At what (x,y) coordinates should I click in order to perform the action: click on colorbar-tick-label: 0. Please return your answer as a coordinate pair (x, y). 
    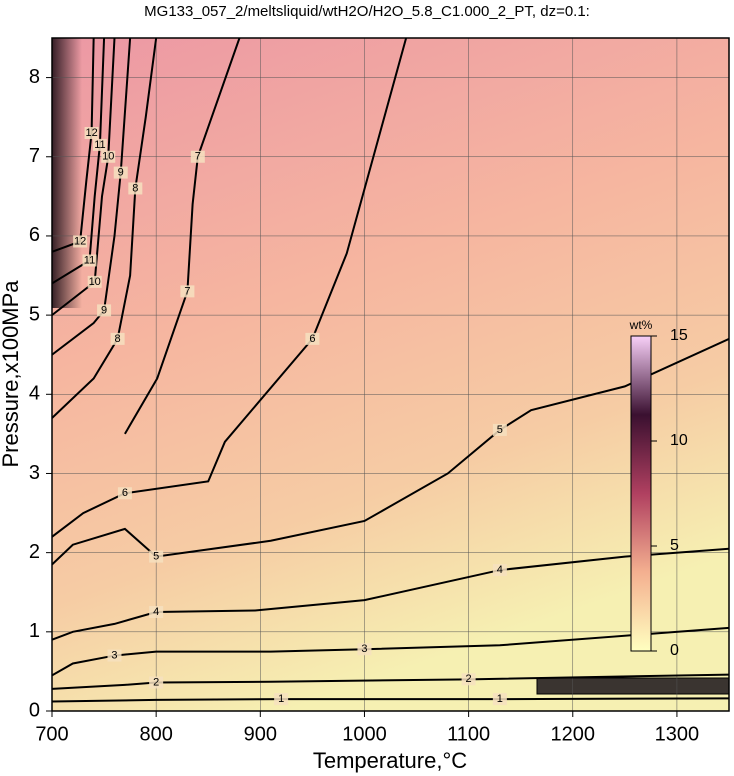
    Looking at the image, I should click on (674, 650).